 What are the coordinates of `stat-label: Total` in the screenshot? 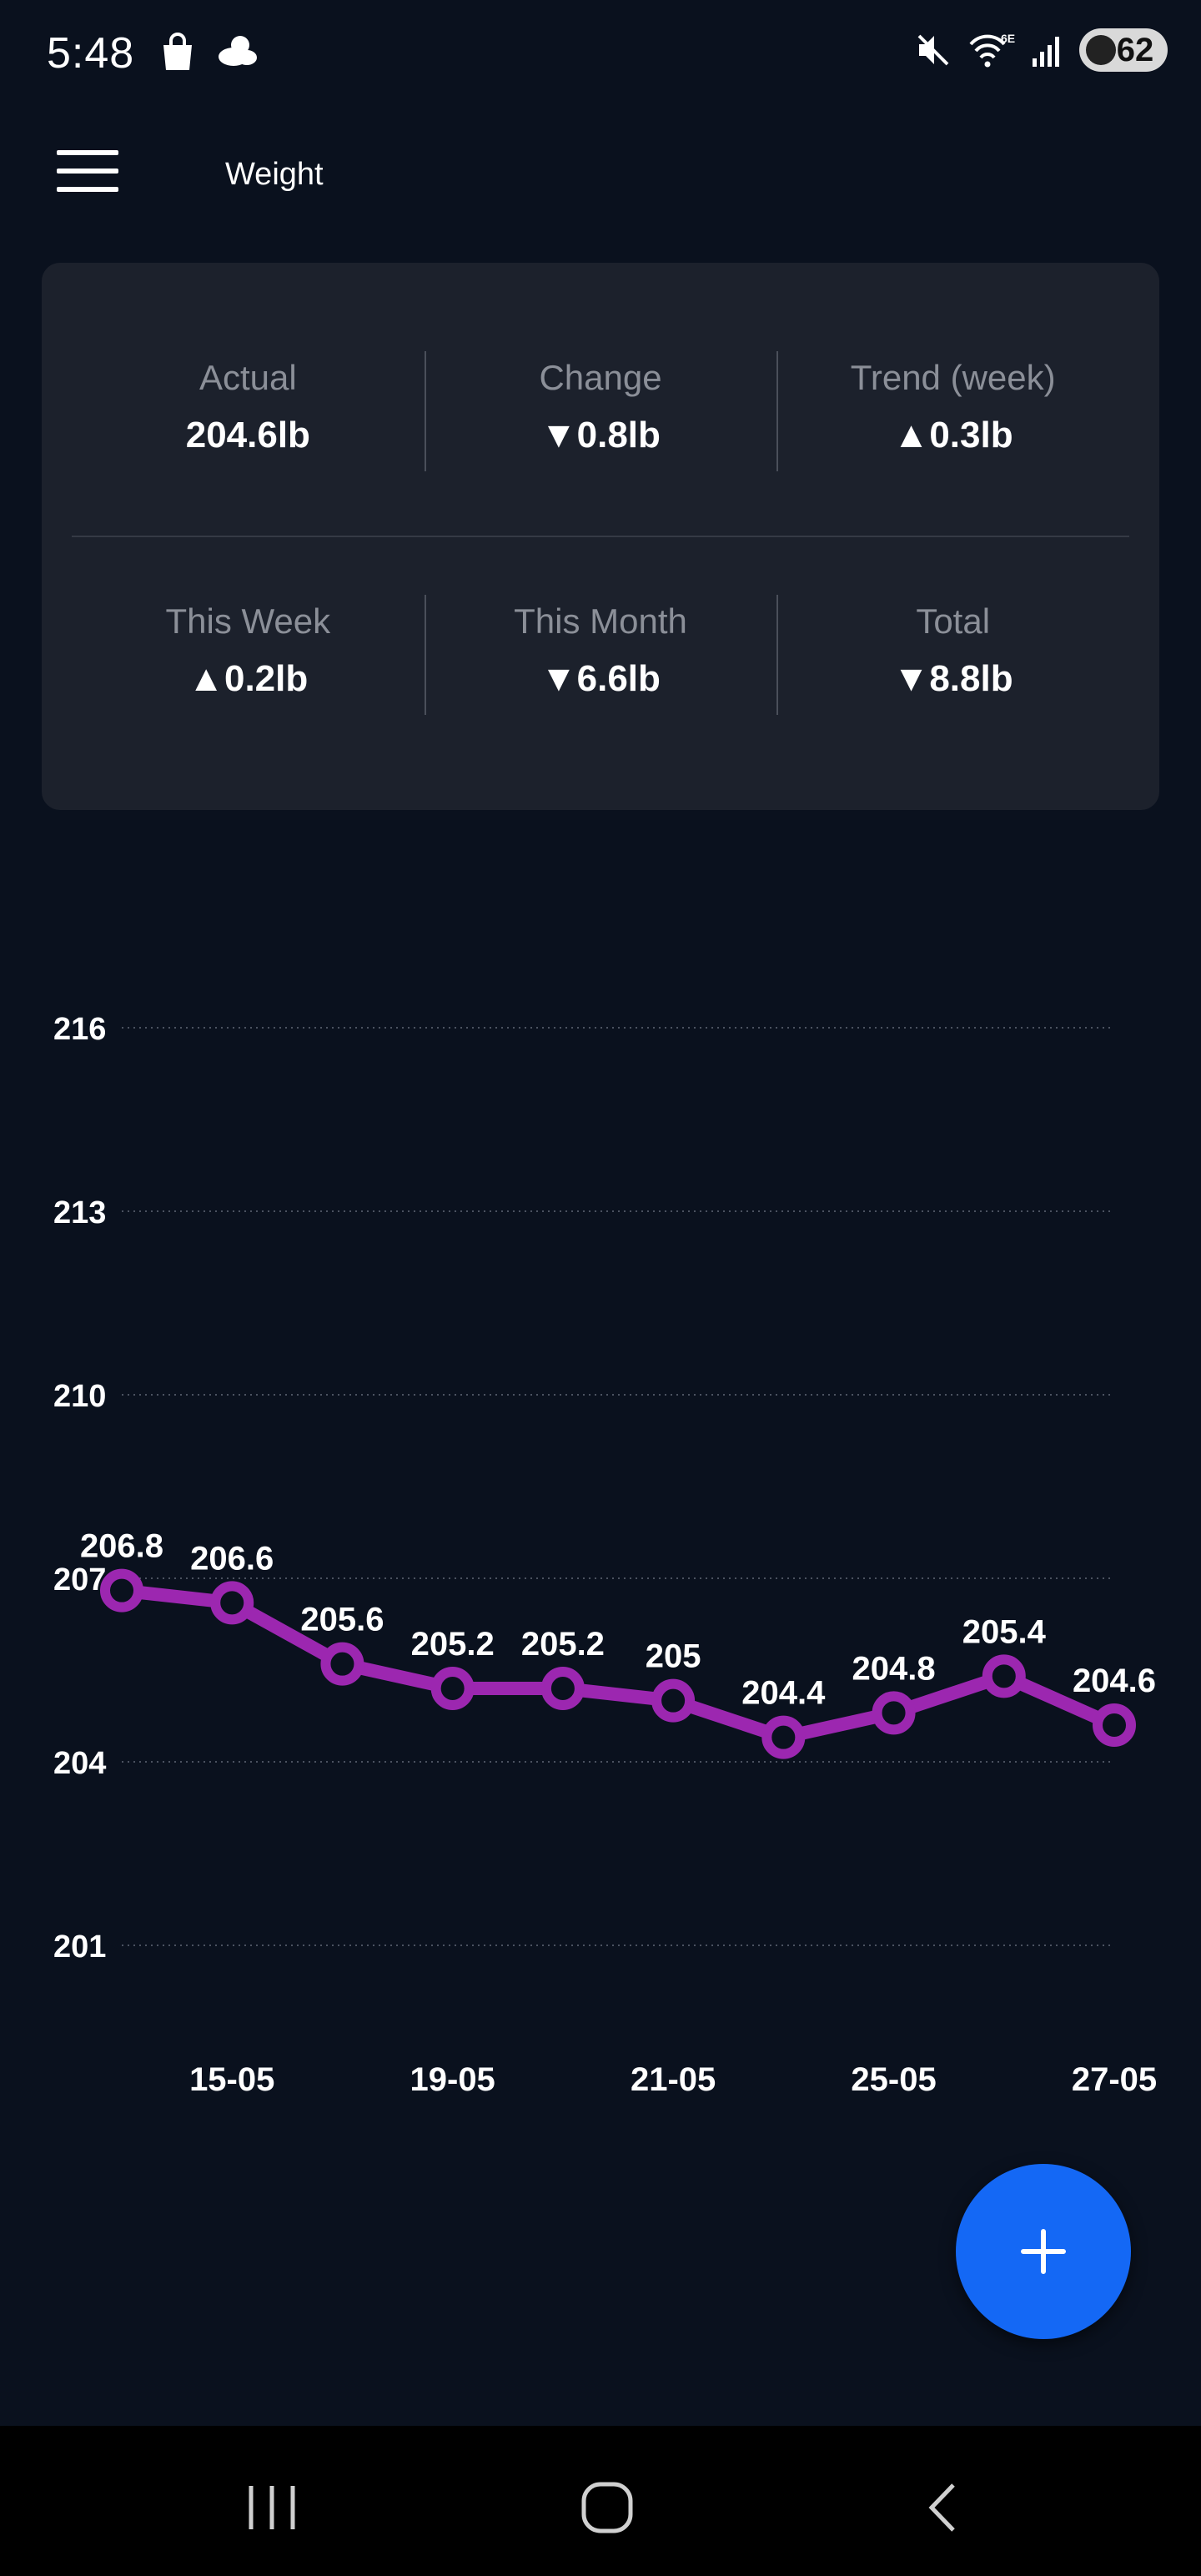 It's located at (954, 621).